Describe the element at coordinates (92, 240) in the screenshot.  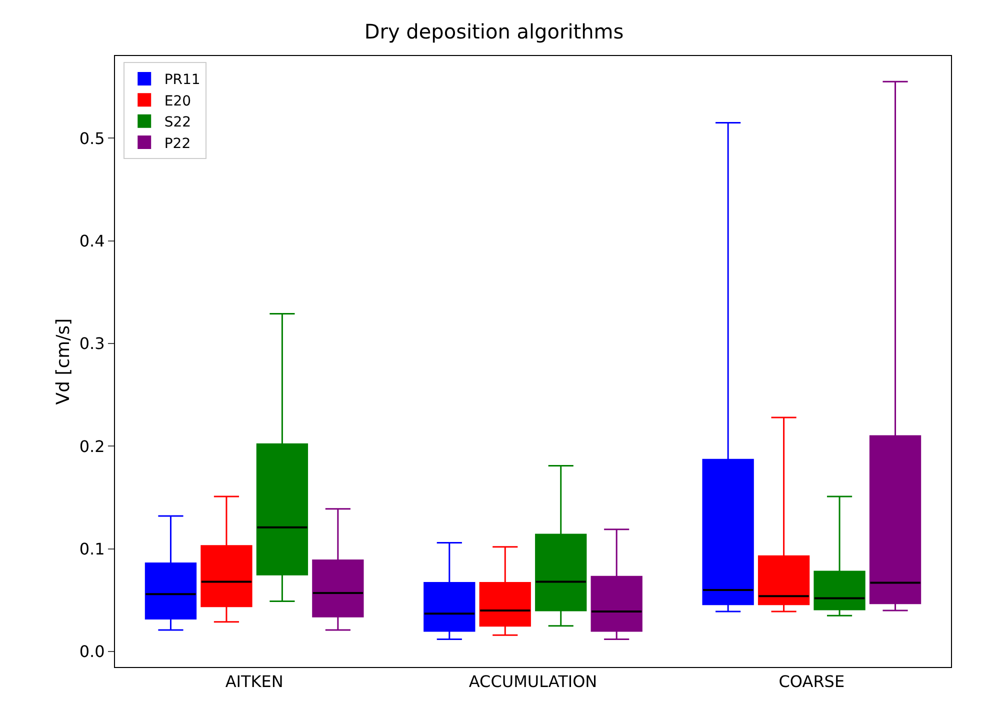
I see `y-tick-label: 0.4` at that location.